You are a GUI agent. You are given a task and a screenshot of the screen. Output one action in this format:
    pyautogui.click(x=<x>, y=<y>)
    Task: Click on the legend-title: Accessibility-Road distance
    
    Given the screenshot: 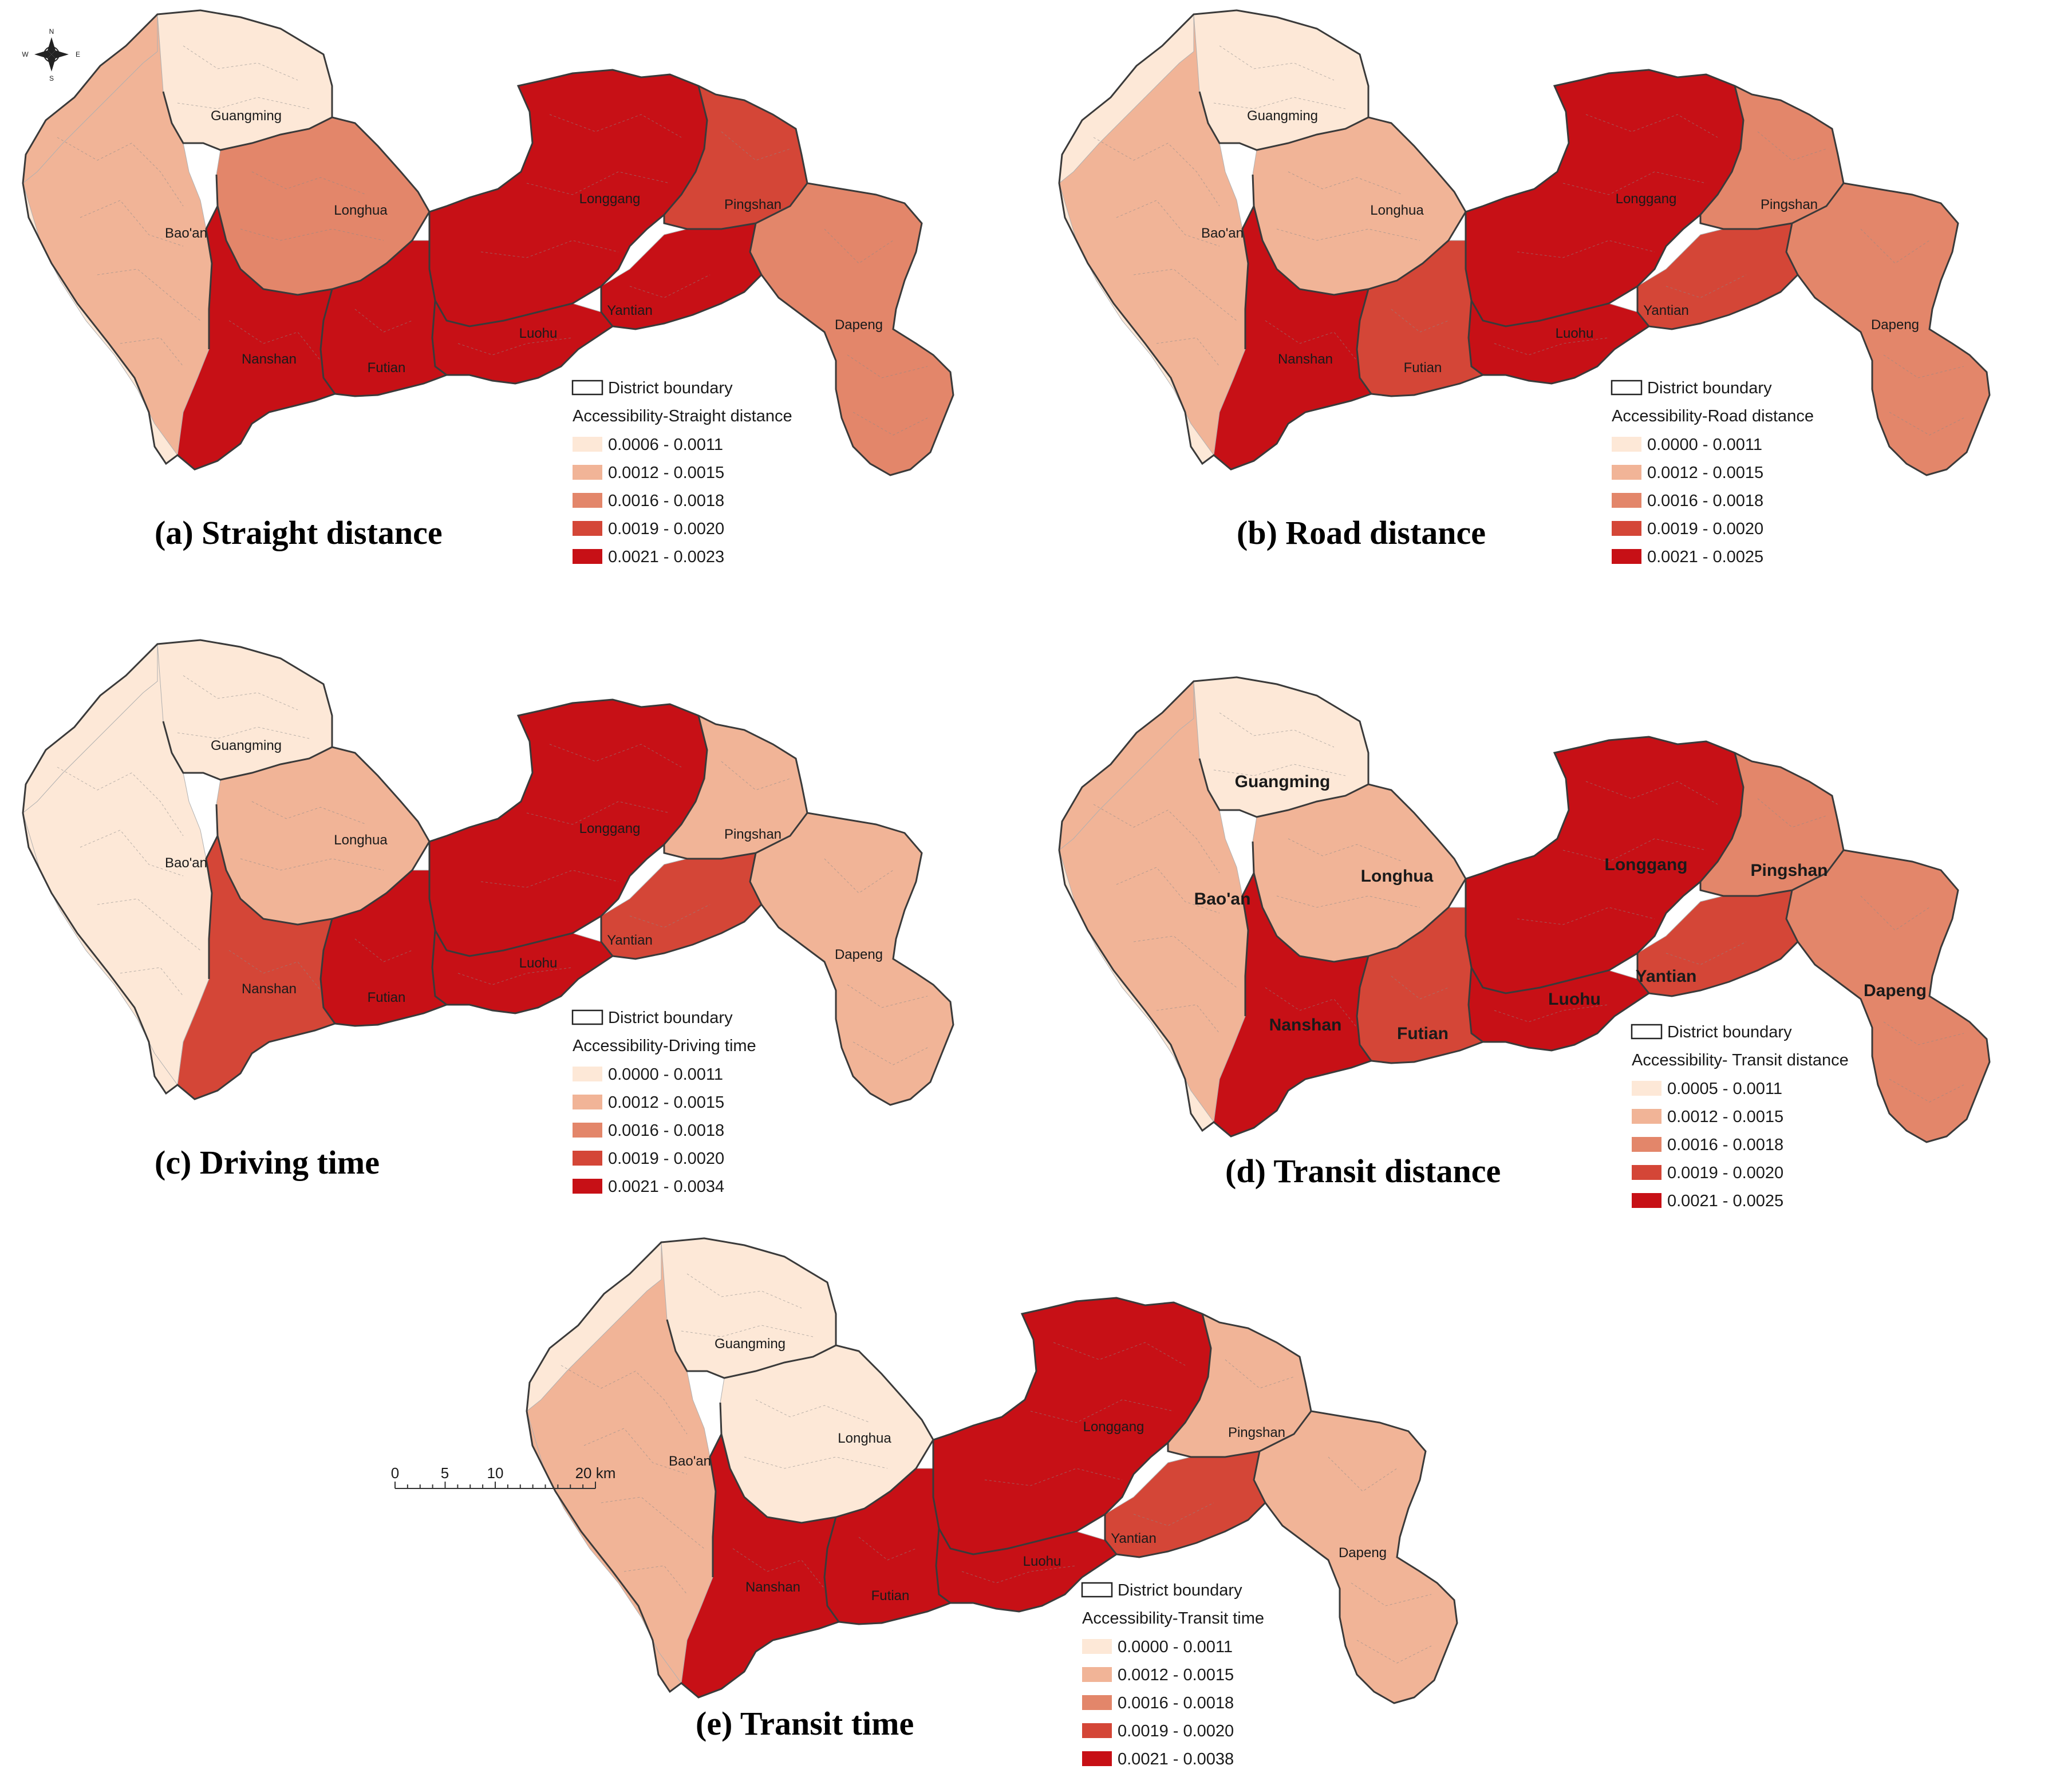 What is the action you would take?
    pyautogui.click(x=1713, y=416)
    